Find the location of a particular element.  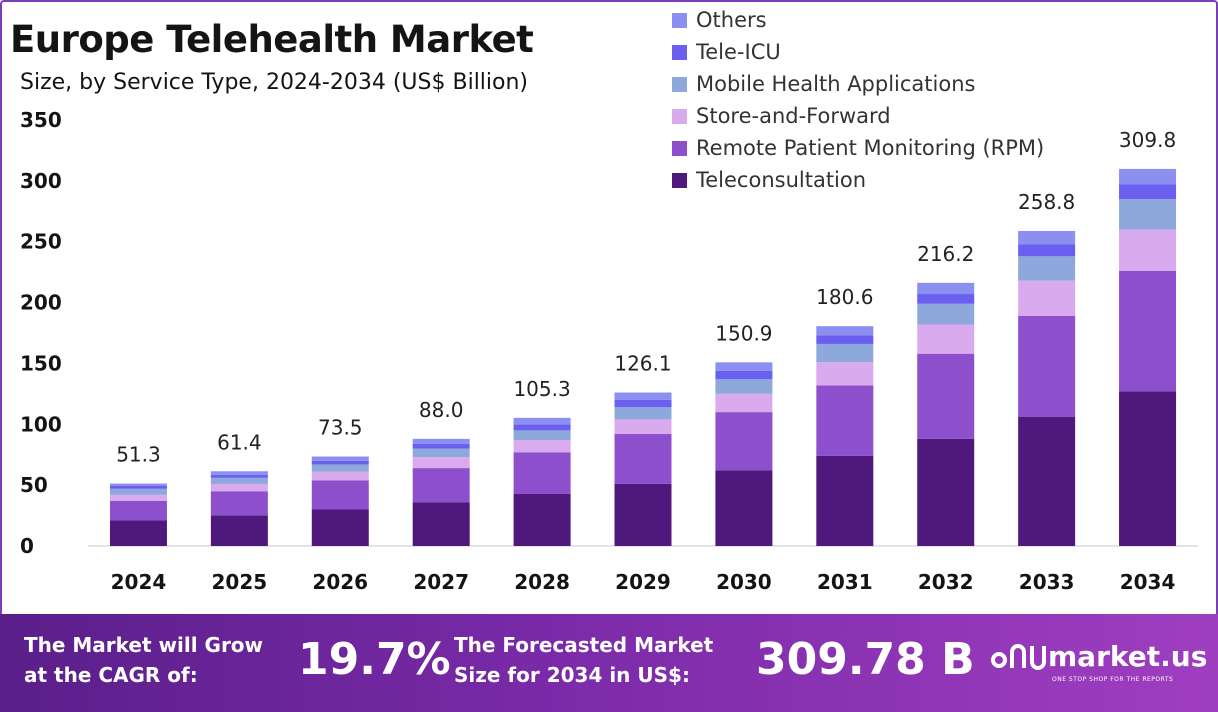

forecast-value: 309.78 B is located at coordinates (865, 659).